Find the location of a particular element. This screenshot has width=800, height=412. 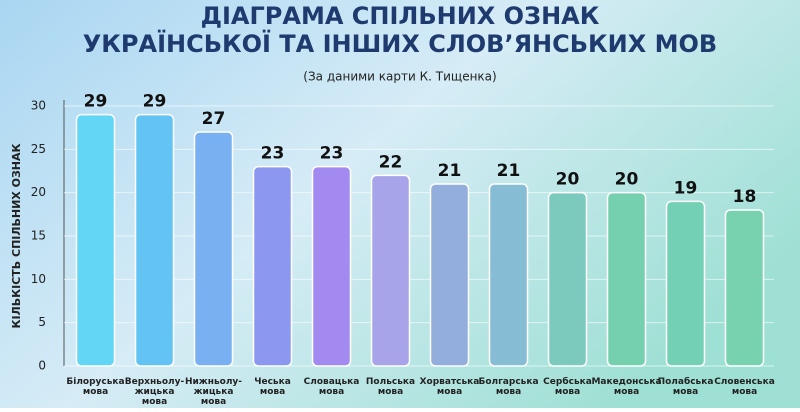

x-tick-label: Словацька мова is located at coordinates (332, 387).